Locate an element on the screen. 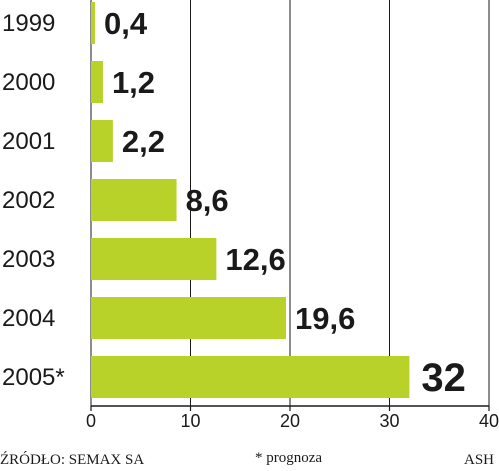 The height and width of the screenshot is (471, 499). source-label: ŹRÓDŁO: SEMAX SA is located at coordinates (72, 459).